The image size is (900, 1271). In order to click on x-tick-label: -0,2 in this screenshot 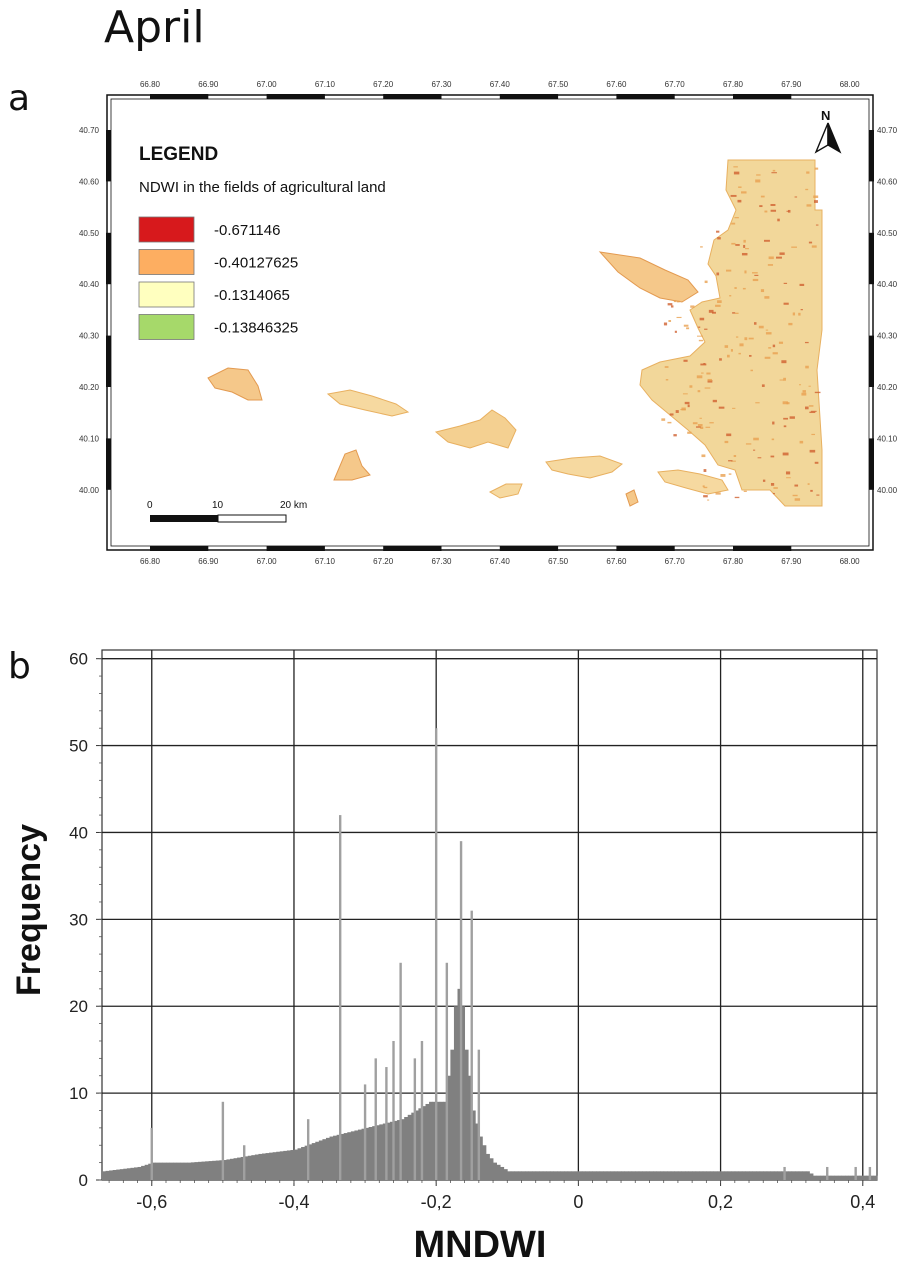, I will do `click(436, 1202)`.